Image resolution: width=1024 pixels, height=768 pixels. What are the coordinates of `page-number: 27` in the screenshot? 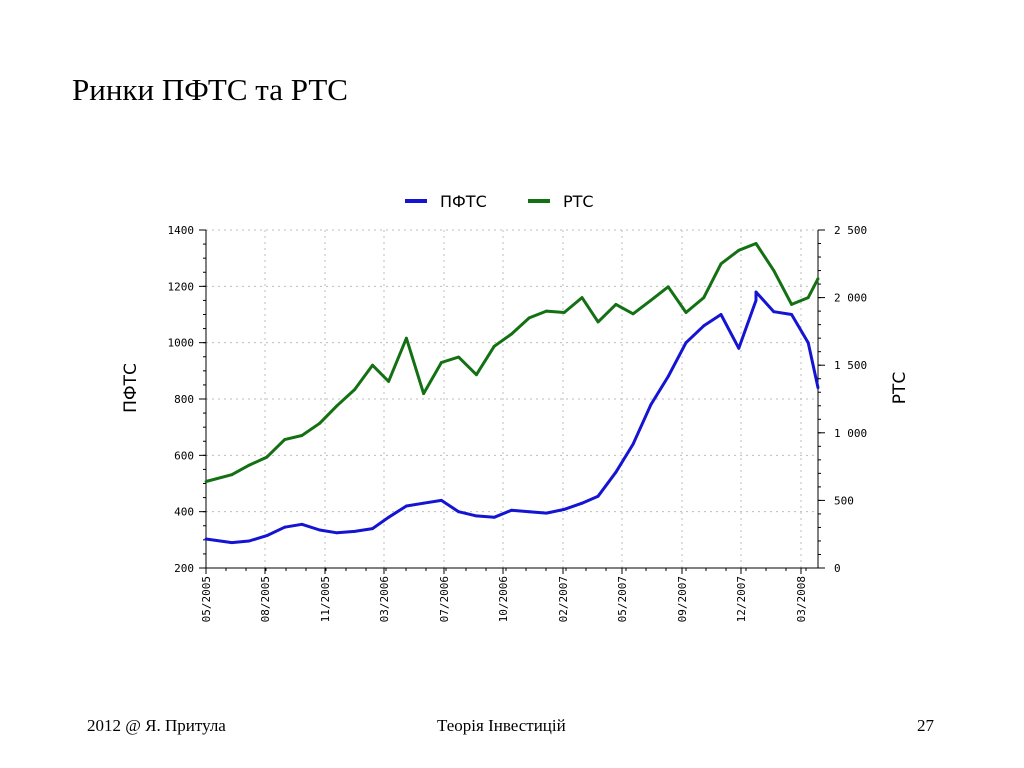 It's located at (925, 725).